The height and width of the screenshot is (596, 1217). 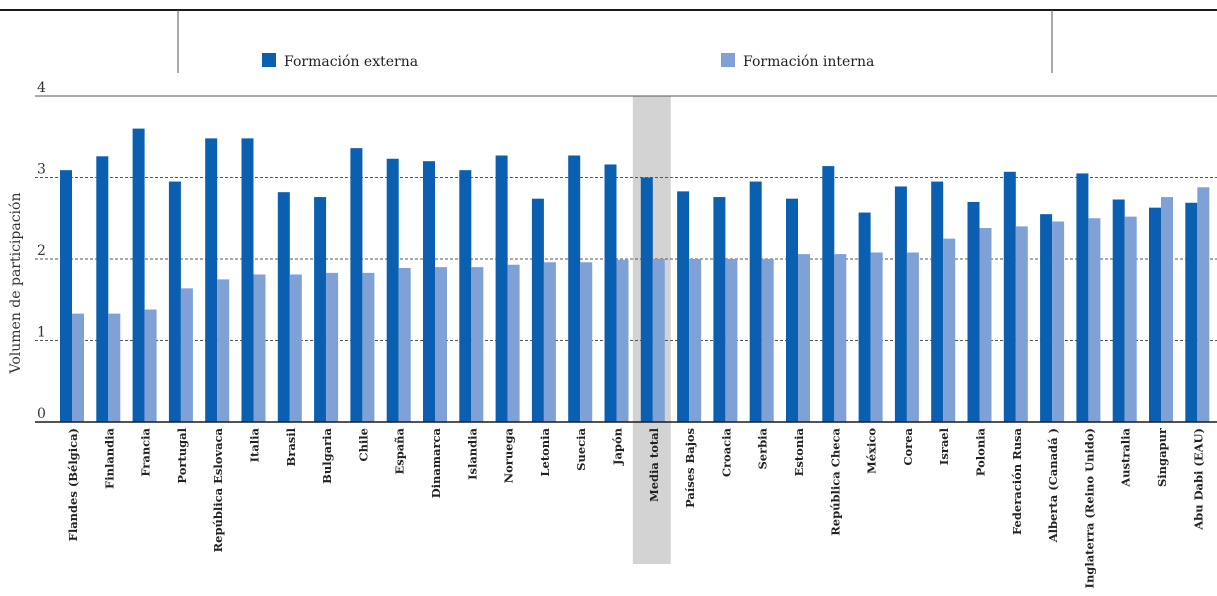 What do you see at coordinates (835, 481) in the screenshot?
I see `category-label: República Checa` at bounding box center [835, 481].